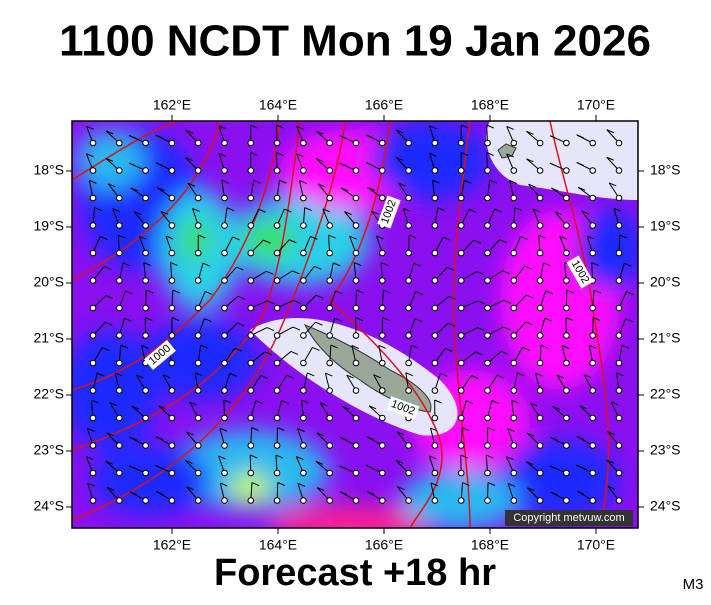 The image size is (711, 605). Describe the element at coordinates (48, 338) in the screenshot. I see `lat-label: 21°S` at that location.